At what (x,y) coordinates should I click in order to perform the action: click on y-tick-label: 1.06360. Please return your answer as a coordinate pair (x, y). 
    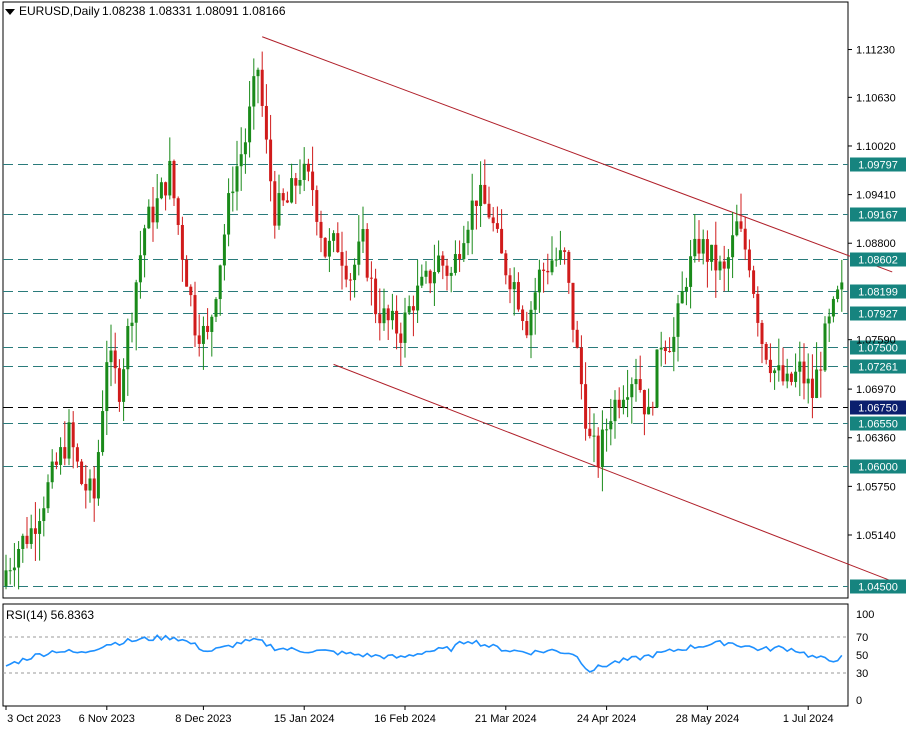
    Looking at the image, I should click on (876, 439).